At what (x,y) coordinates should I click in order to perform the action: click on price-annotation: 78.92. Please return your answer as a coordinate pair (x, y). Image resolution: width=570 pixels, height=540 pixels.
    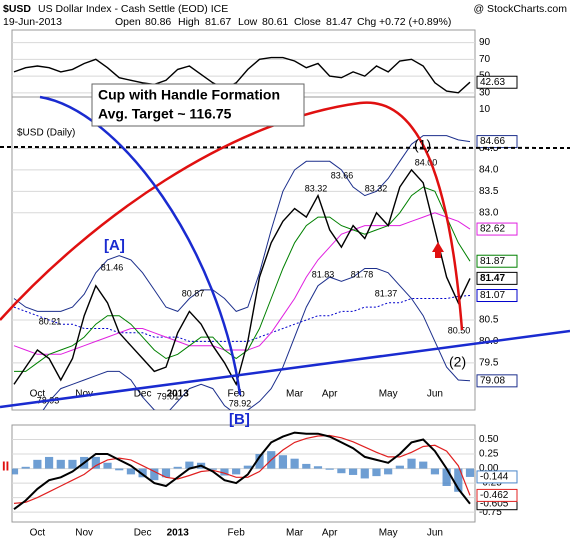
    Looking at the image, I should click on (240, 403).